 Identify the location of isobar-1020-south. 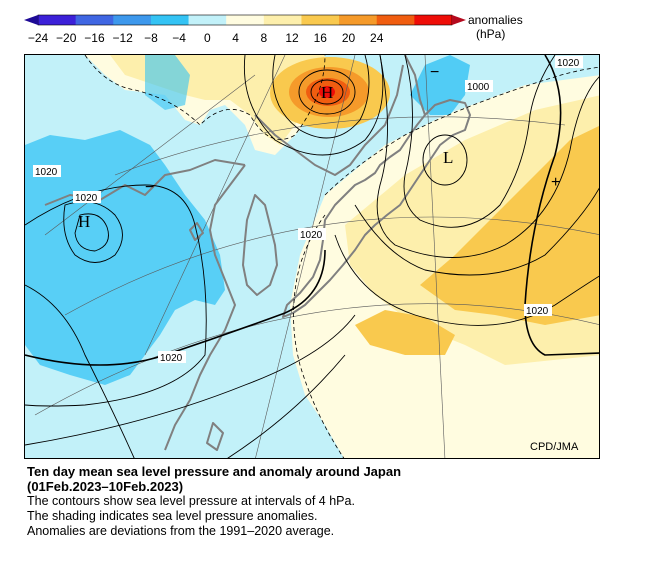
(175, 307).